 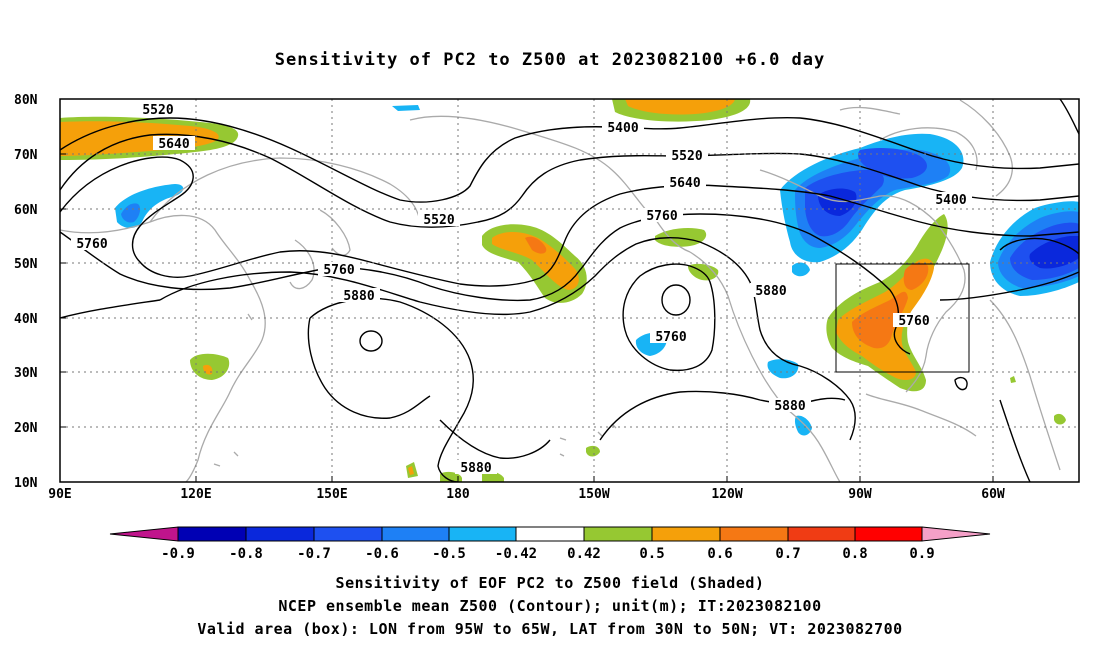 I want to click on colorbar-label: 0.6, so click(x=719, y=554).